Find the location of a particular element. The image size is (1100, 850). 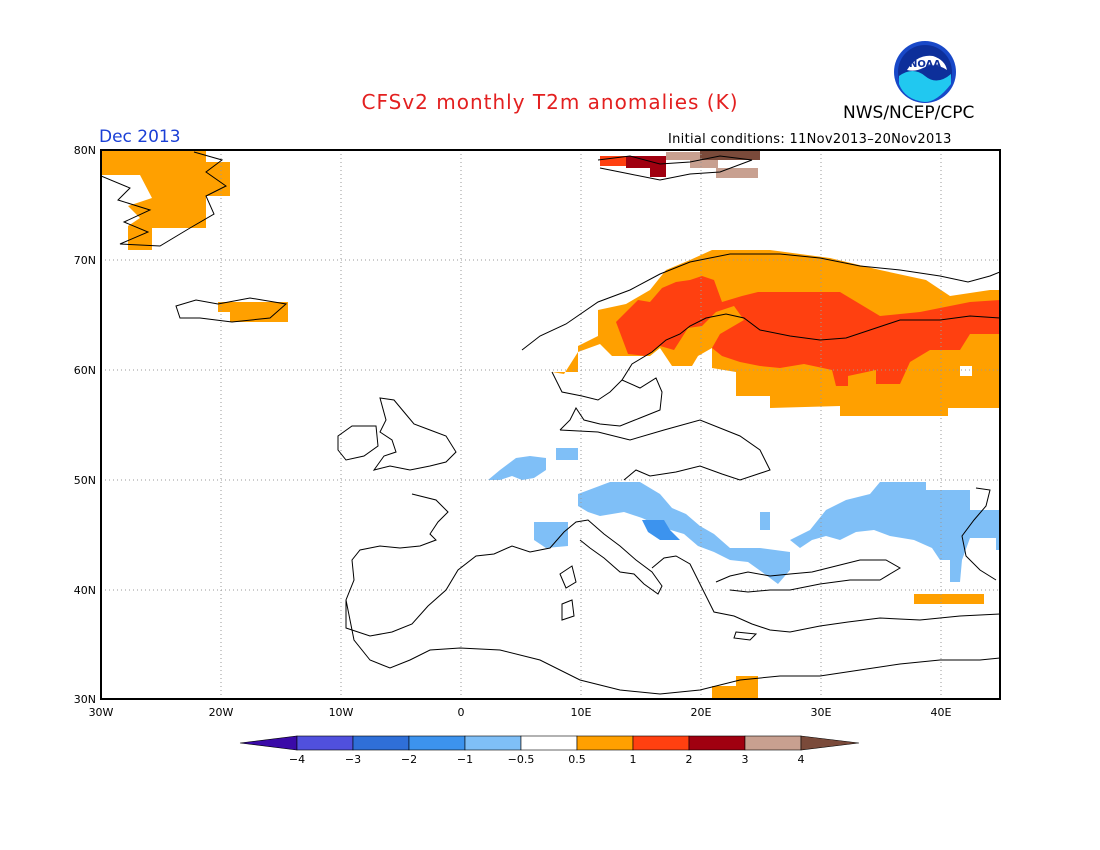

lat-label: 30N is located at coordinates (85, 699).